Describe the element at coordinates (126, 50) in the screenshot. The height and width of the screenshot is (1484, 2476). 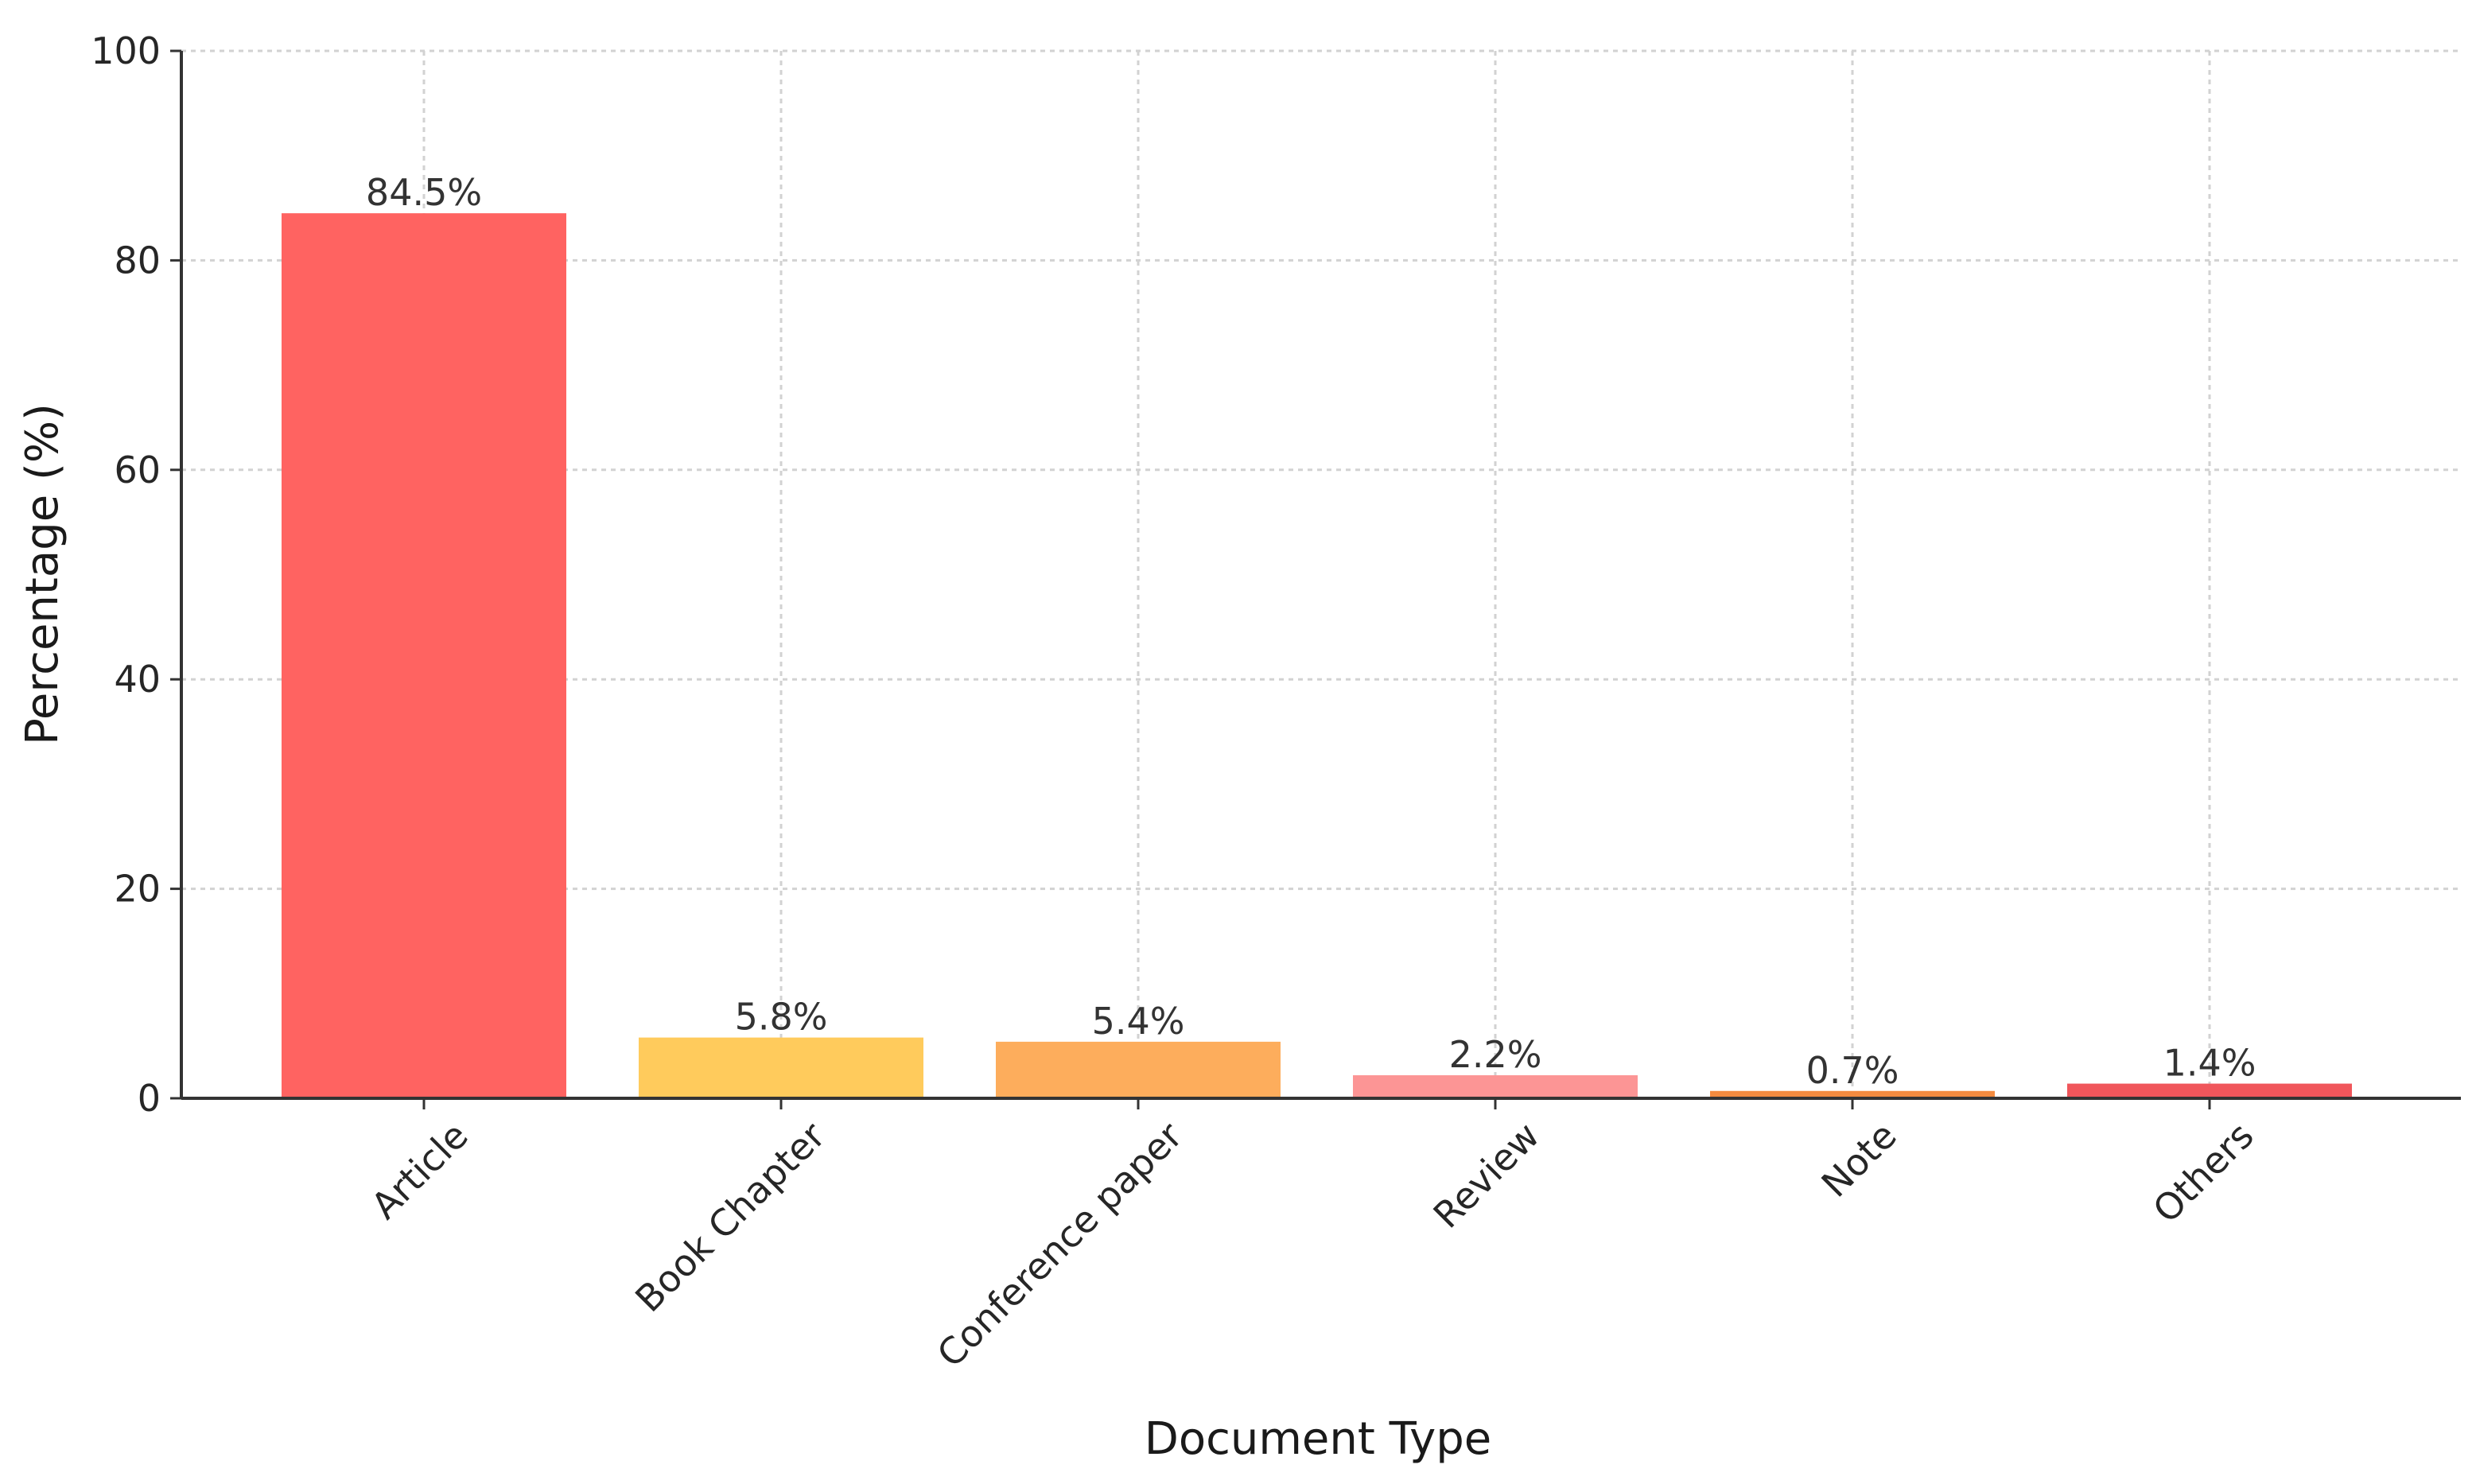
I see `y-tick-label: 100` at that location.